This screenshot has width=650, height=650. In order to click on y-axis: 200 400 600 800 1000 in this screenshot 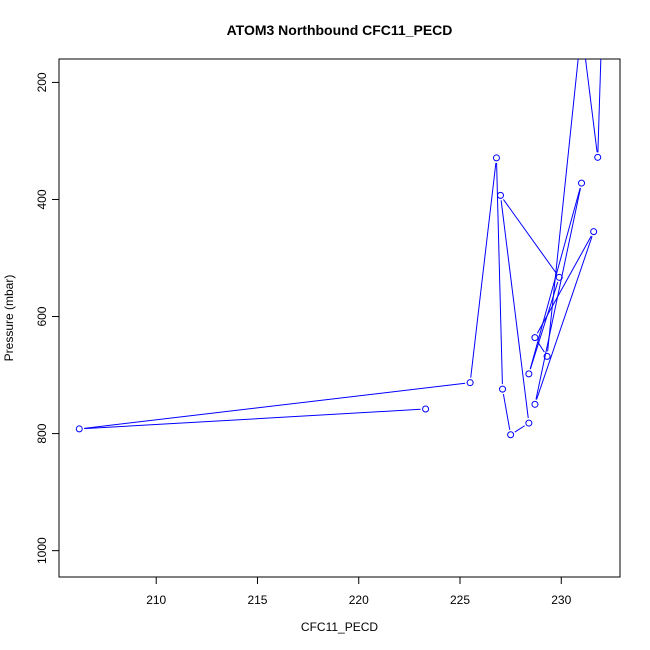, I will do `click(47, 318)`.